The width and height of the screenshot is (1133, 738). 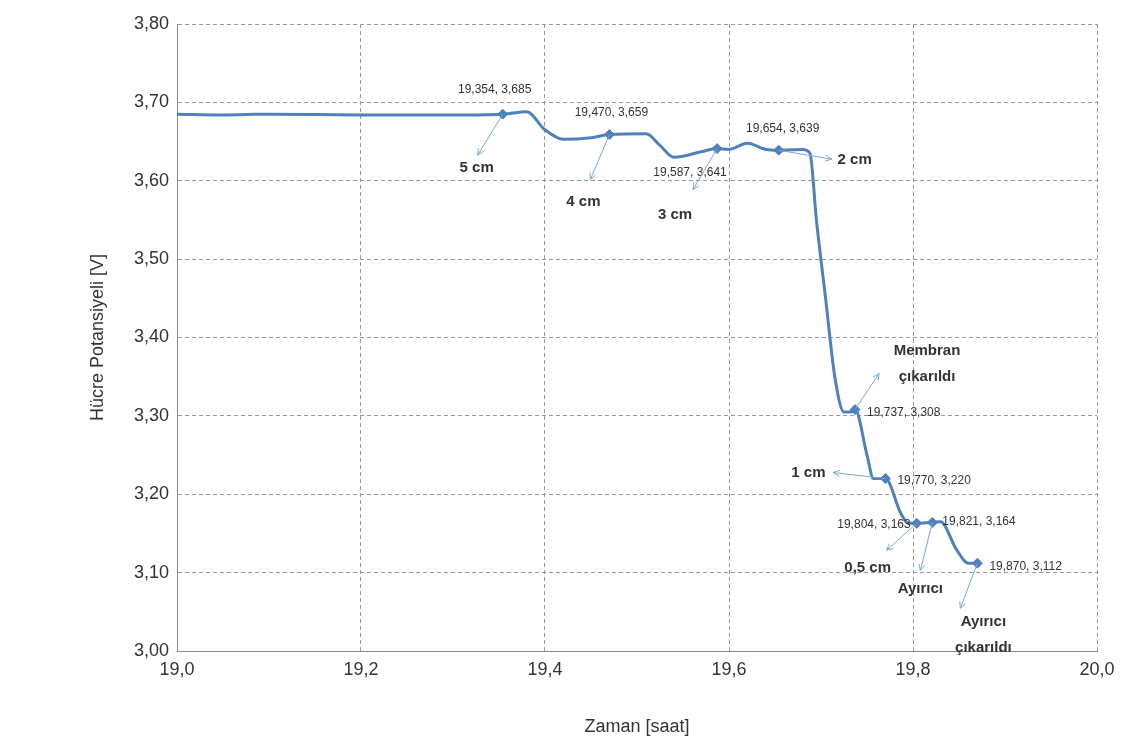 What do you see at coordinates (151, 493) in the screenshot?
I see `y-tick-label: 3,20` at bounding box center [151, 493].